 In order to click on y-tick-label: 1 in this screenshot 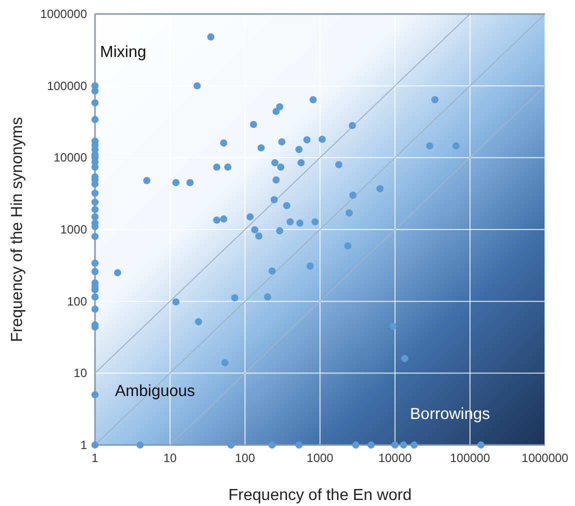, I will do `click(84, 445)`.